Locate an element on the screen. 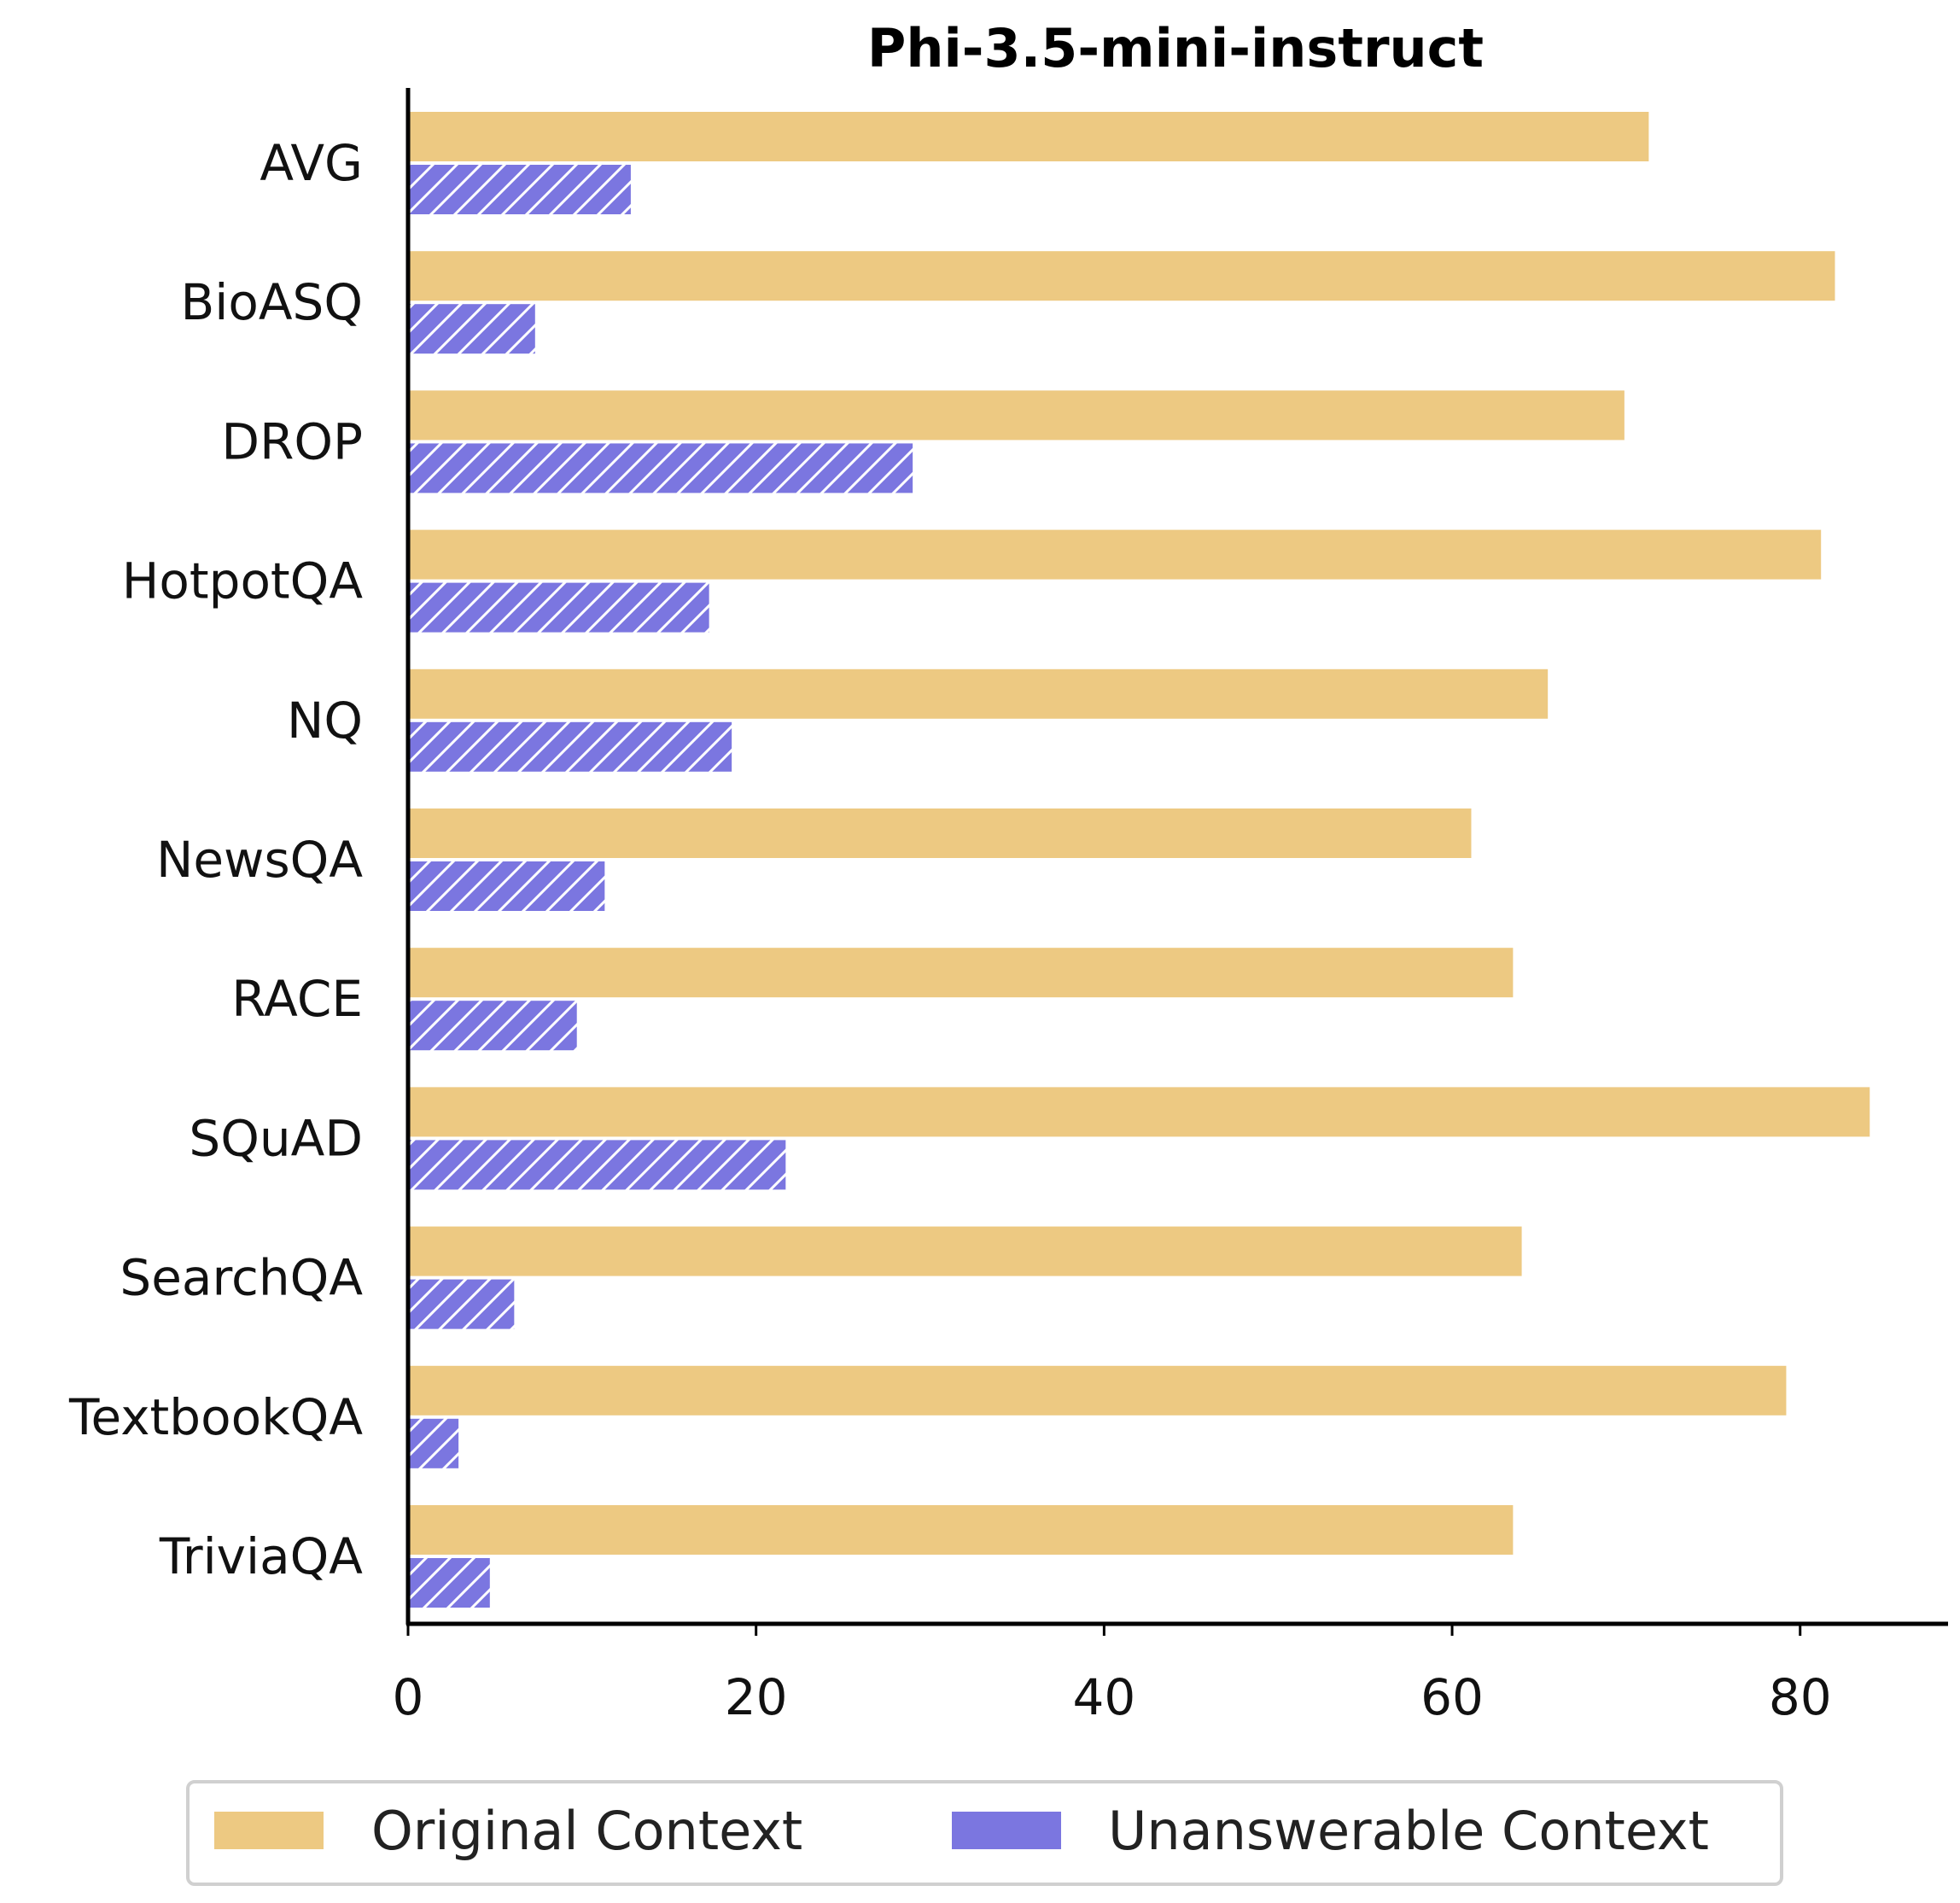 This screenshot has width=1960, height=1903. bar-original-race is located at coordinates (961, 973).